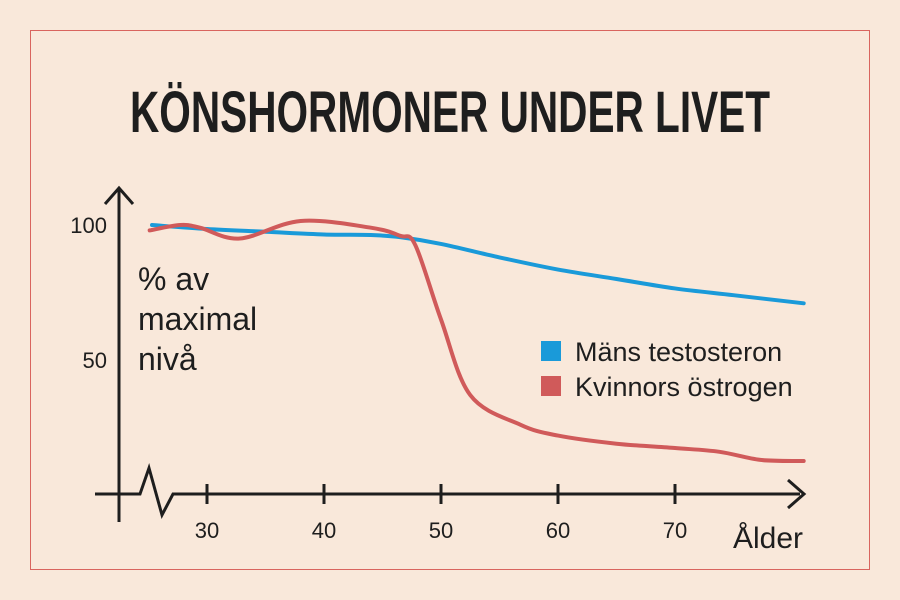  Describe the element at coordinates (684, 387) in the screenshot. I see `legend-label: Kvinnors östrogen` at that location.